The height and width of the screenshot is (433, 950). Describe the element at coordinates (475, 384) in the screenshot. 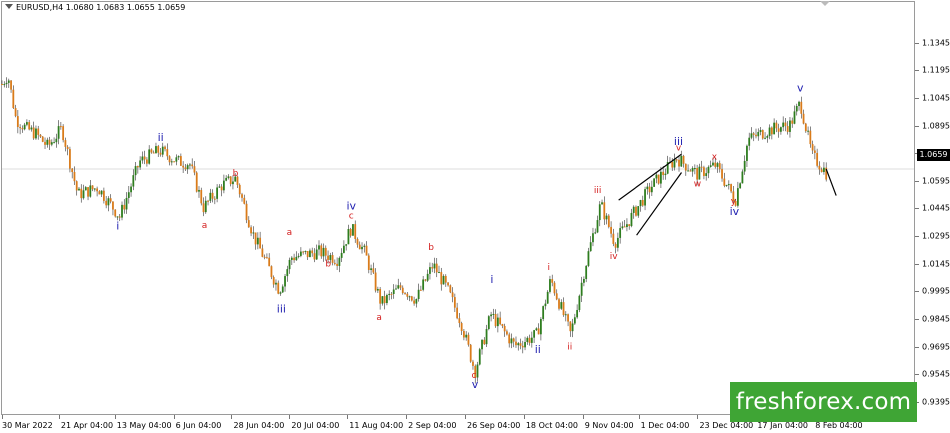

I see `wave-label-blue: v` at that location.